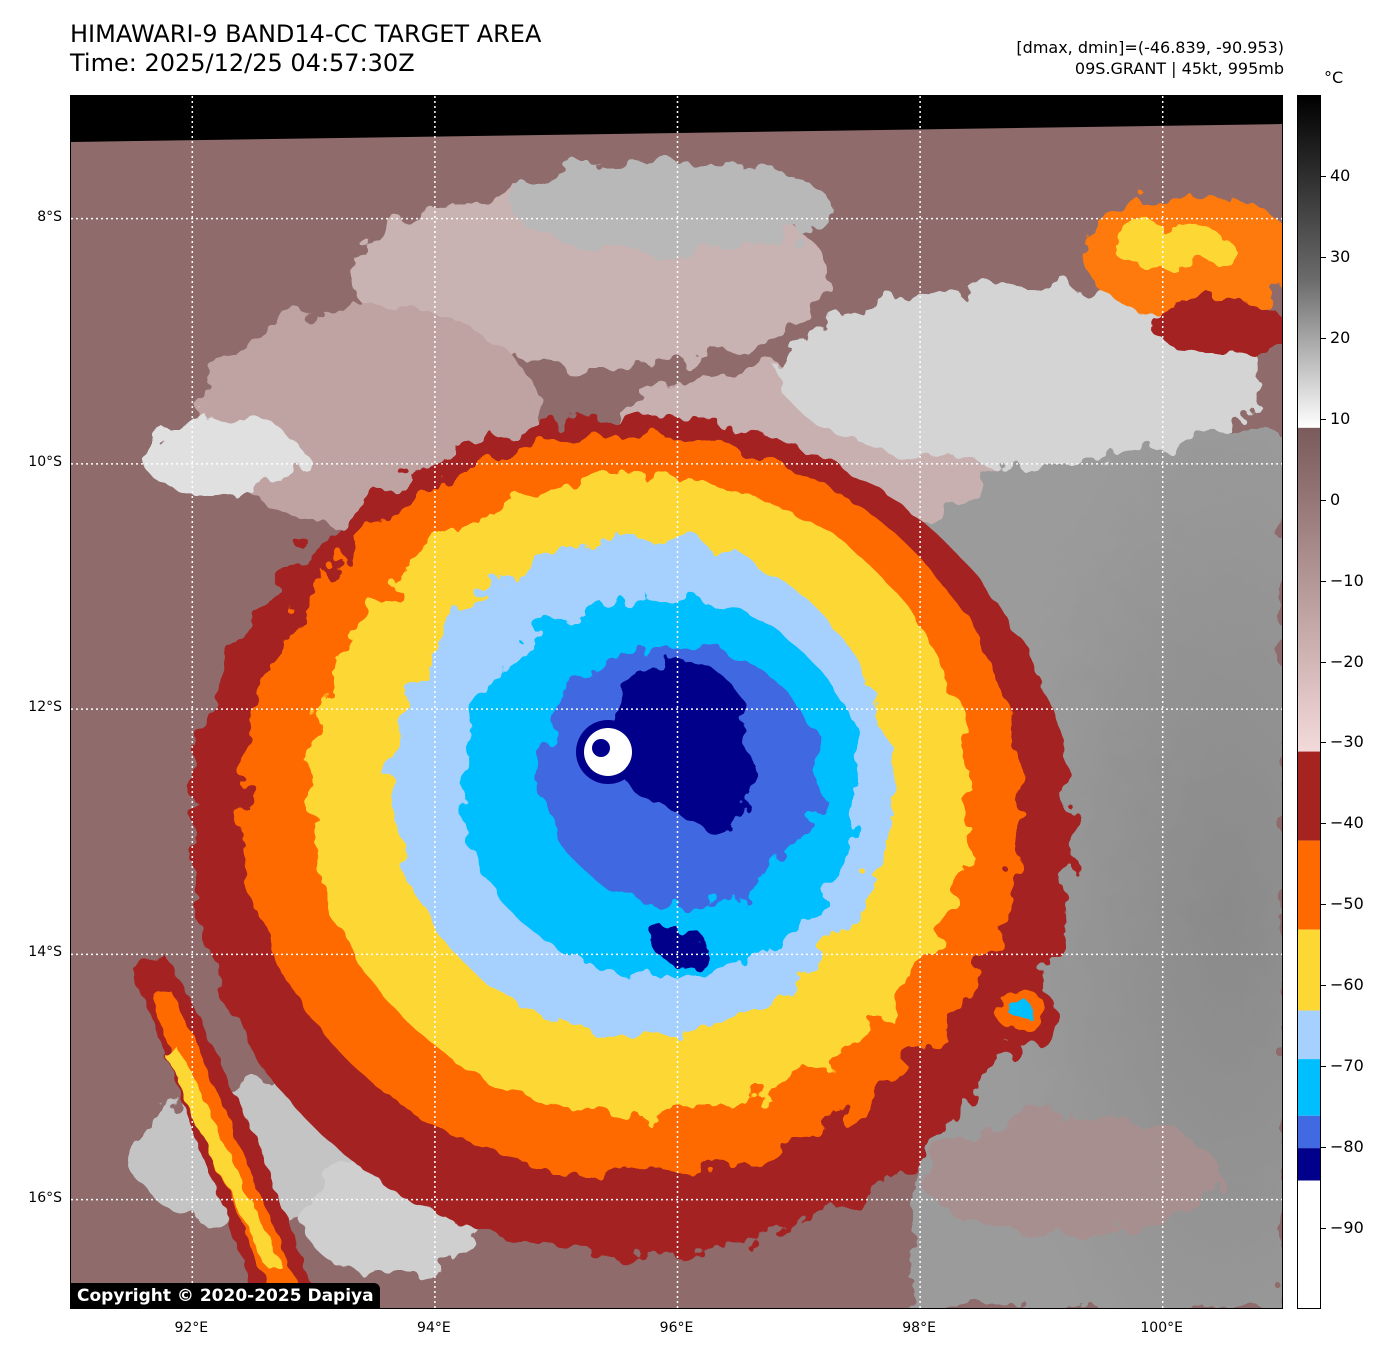  I want to click on lon-tick-label: 92°E, so click(191, 1328).